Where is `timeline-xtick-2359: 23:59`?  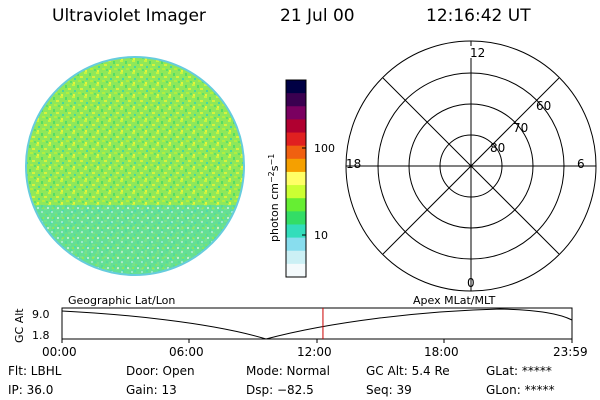 timeline-xtick-2359: 23:59 is located at coordinates (570, 352).